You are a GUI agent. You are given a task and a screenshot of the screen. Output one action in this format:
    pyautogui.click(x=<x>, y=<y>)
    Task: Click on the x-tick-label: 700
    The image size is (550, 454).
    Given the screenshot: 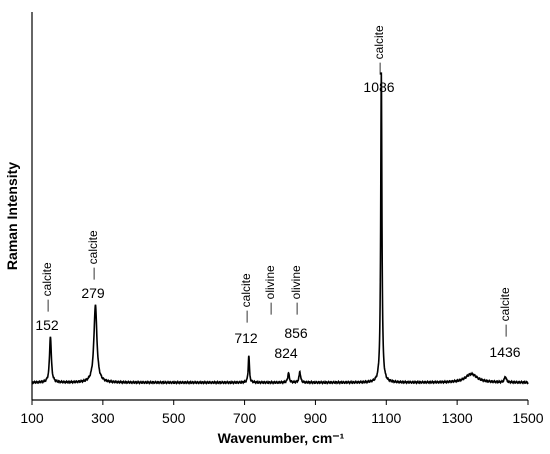 What is the action you would take?
    pyautogui.click(x=245, y=418)
    